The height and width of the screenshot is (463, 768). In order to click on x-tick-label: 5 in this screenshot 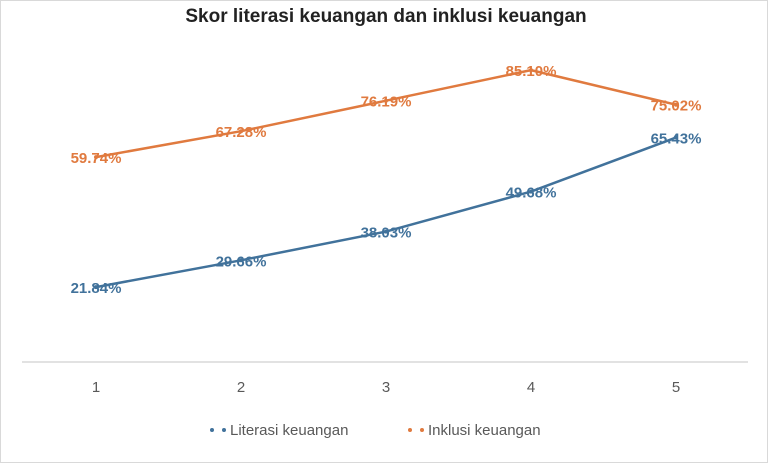, I will do `click(676, 387)`.